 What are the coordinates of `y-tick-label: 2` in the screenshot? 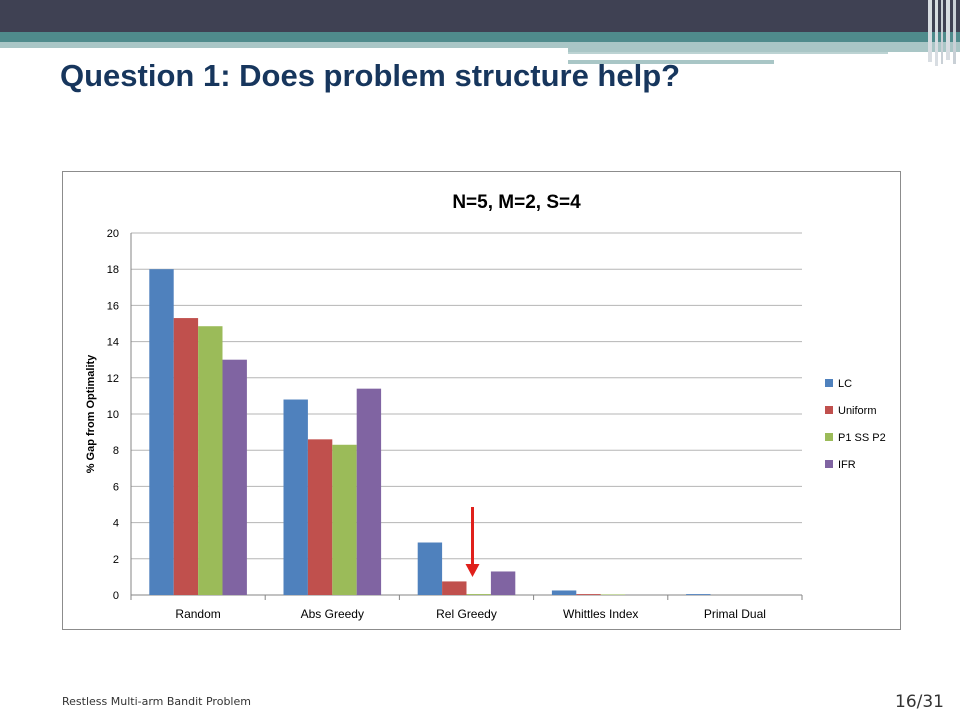 It's located at (116, 560).